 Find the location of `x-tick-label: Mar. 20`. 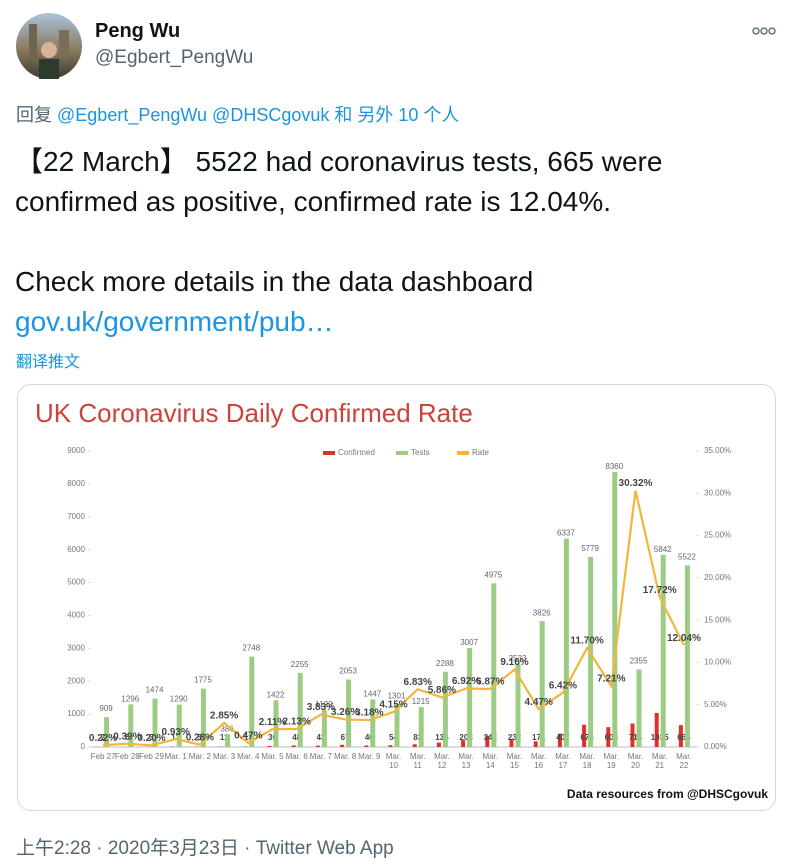

x-tick-label: Mar. 20 is located at coordinates (635, 761).